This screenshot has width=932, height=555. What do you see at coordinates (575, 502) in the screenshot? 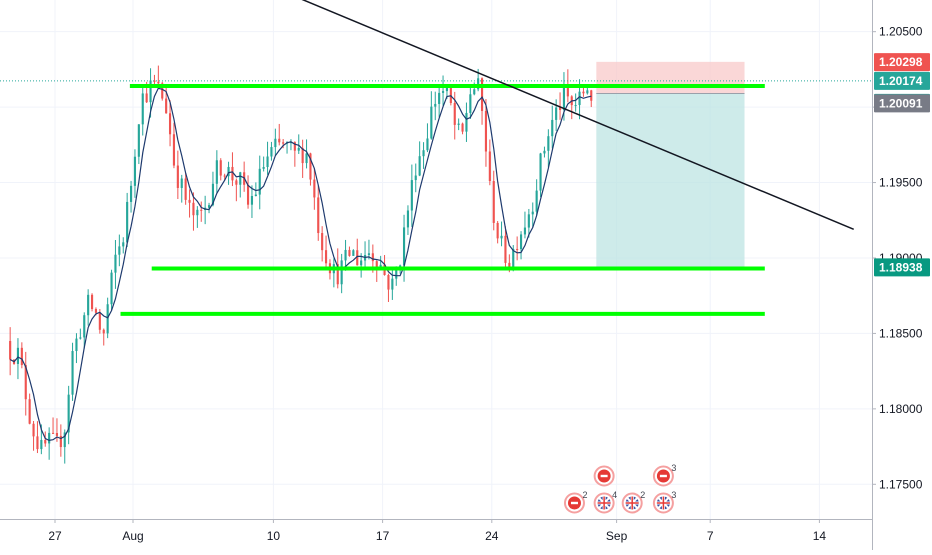
I see `eu-event-icon: 2` at bounding box center [575, 502].